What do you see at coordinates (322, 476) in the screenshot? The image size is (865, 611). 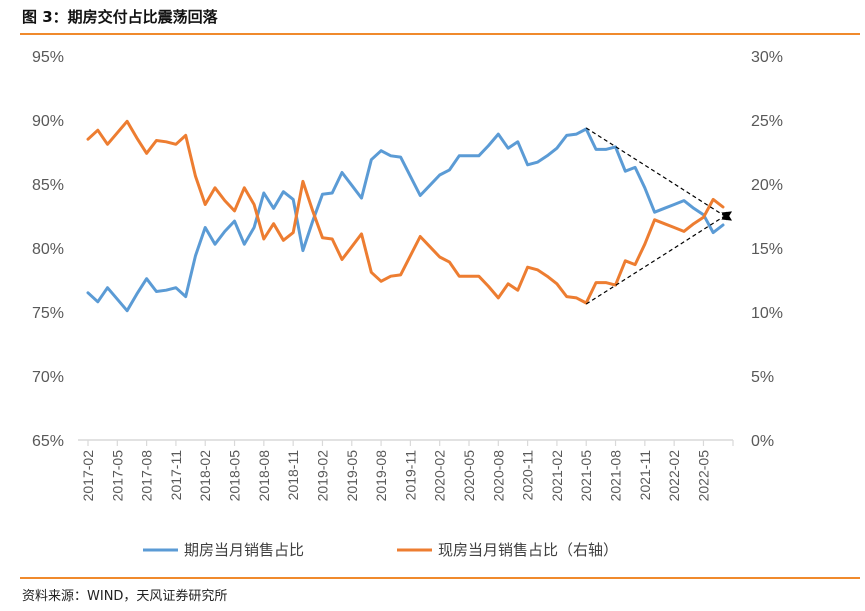 I see `x-tick-label: 2019-02` at bounding box center [322, 476].